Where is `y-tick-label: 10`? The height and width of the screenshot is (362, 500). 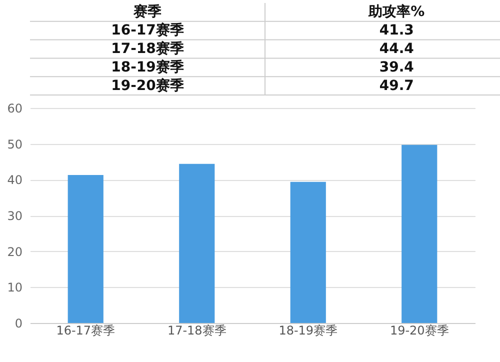 y-tick-label: 10 is located at coordinates (14, 287).